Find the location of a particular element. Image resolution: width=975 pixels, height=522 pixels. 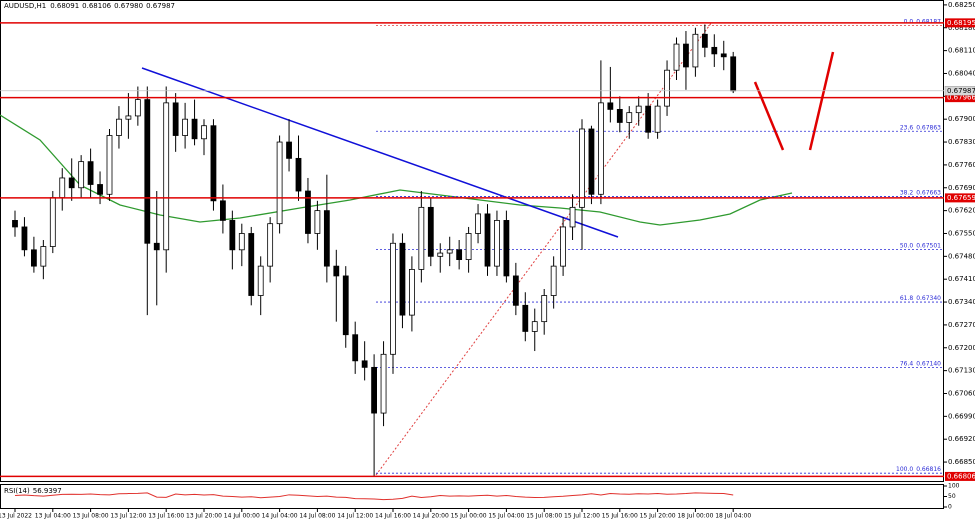

y-tick-label: 0.67340 is located at coordinates (961, 302).